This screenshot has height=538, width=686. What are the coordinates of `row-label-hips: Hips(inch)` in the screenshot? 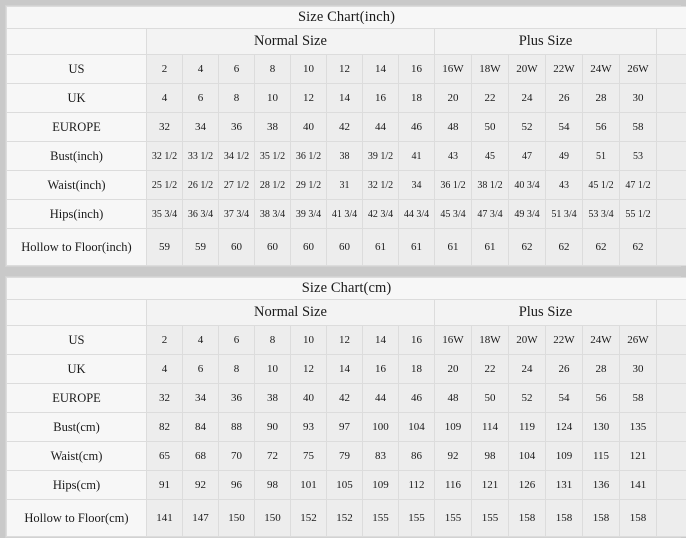 It's located at (77, 214).